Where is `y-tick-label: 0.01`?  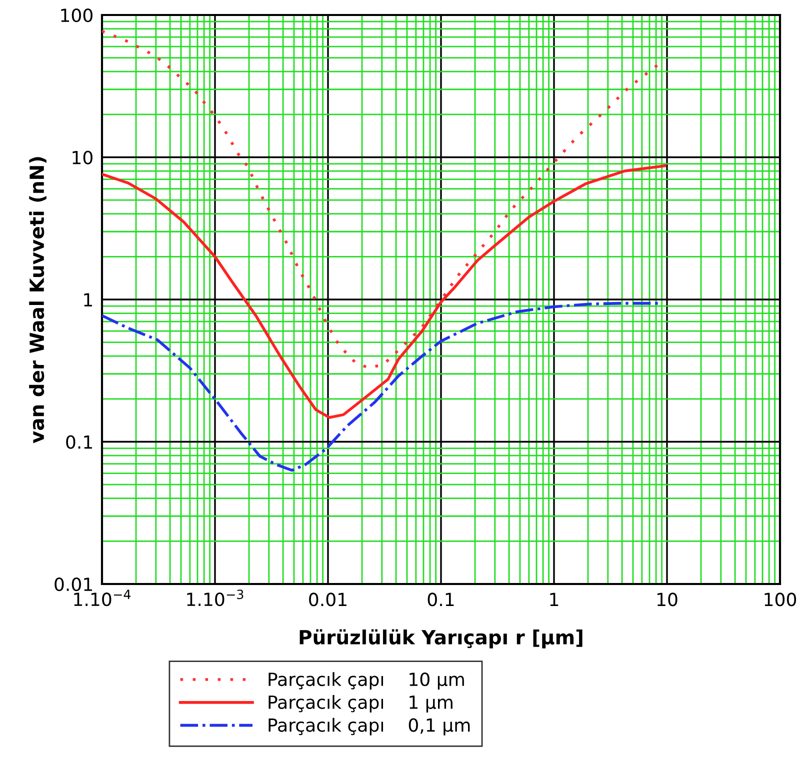
y-tick-label: 0.01 is located at coordinates (73, 584).